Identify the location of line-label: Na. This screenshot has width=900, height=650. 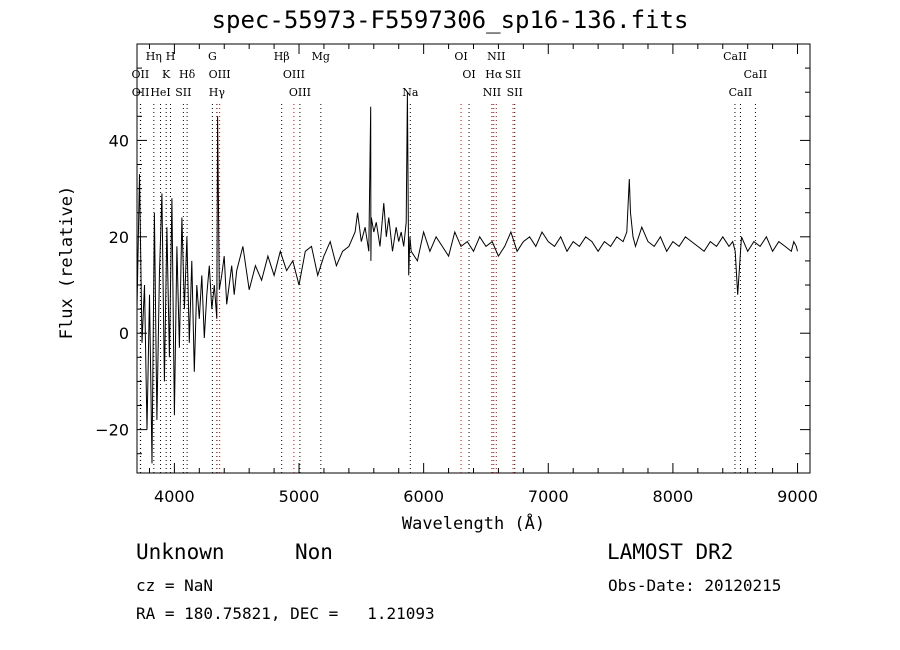
(410, 92).